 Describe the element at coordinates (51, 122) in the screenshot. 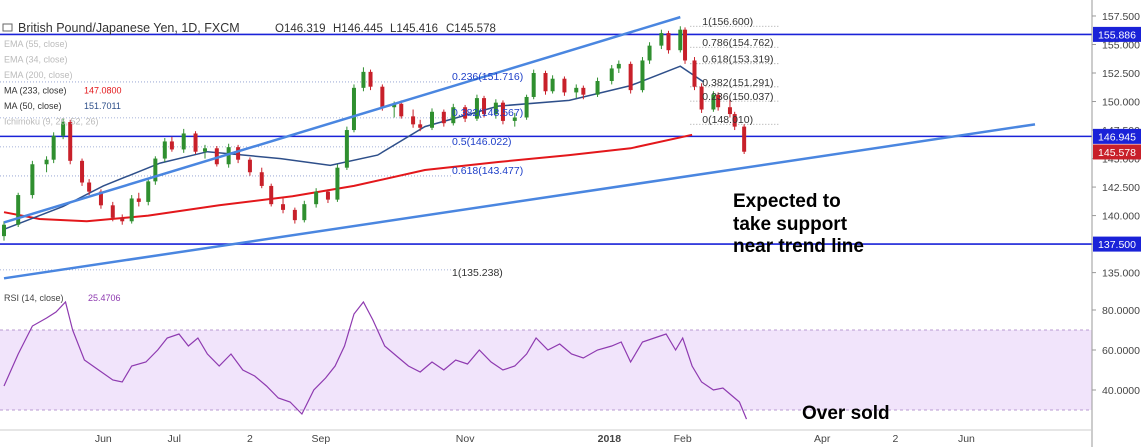

I see `indicator-label: Ichimoku (9, 26, 52, 26)` at that location.